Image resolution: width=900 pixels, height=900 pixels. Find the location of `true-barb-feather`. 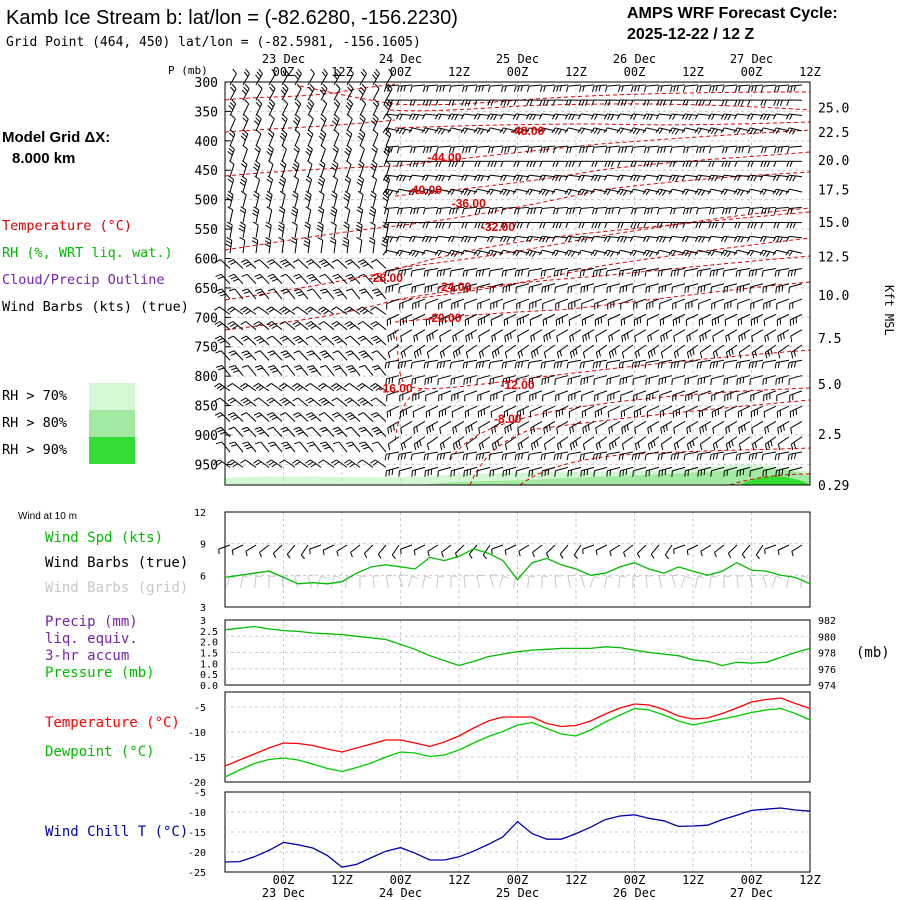

true-barb-feather is located at coordinates (505, 553).